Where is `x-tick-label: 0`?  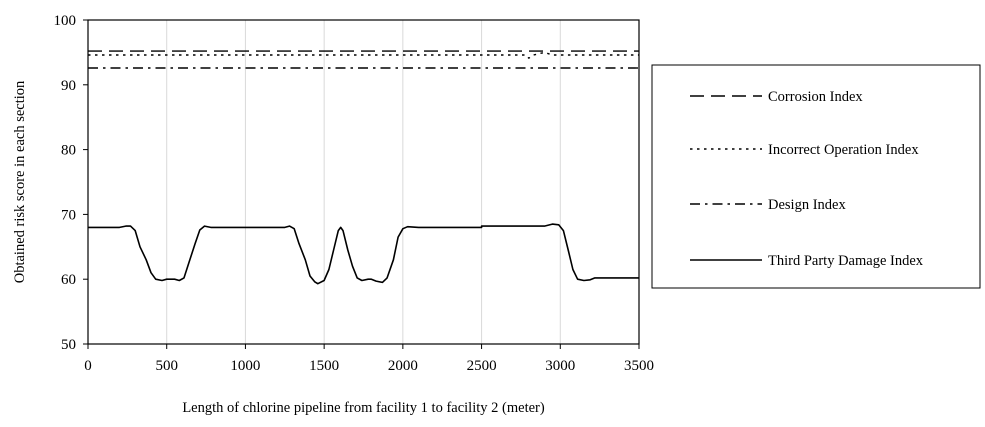
x-tick-label: 0 is located at coordinates (88, 366).